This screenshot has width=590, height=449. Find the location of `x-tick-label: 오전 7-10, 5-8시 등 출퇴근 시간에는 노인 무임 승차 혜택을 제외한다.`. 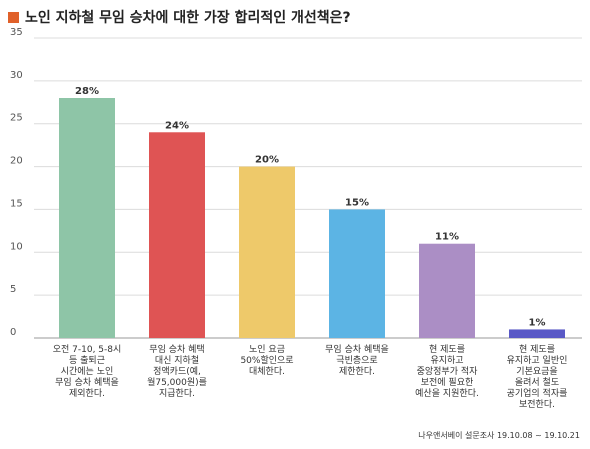

x-tick-label: 오전 7-10, 5-8시 등 출퇴근 시간에는 노인 무임 승차 혜택을 제외한다. is located at coordinates (87, 371).